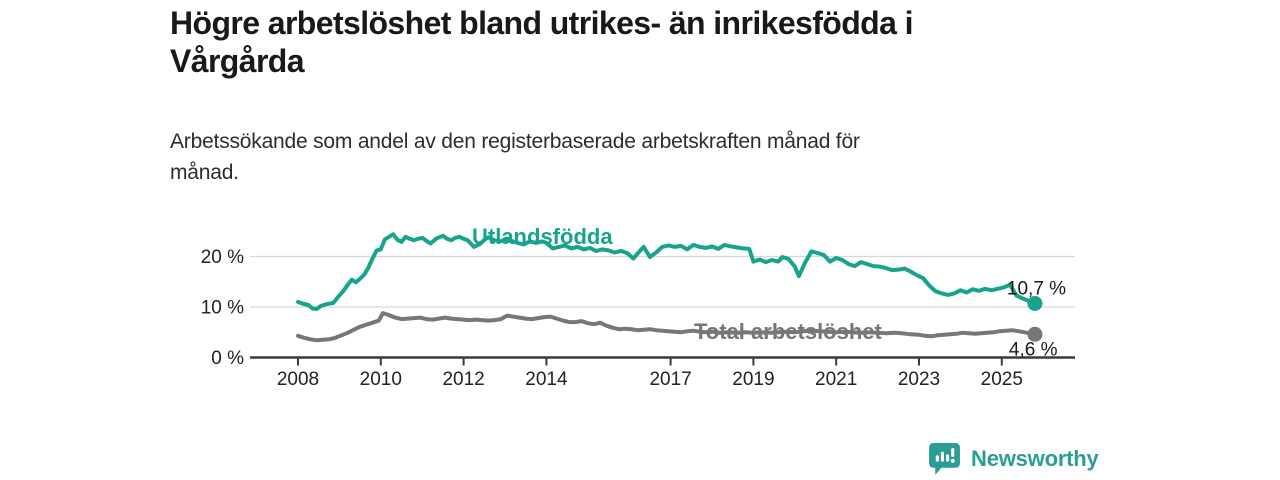  I want to click on x-tick-label: 2021, so click(836, 379).